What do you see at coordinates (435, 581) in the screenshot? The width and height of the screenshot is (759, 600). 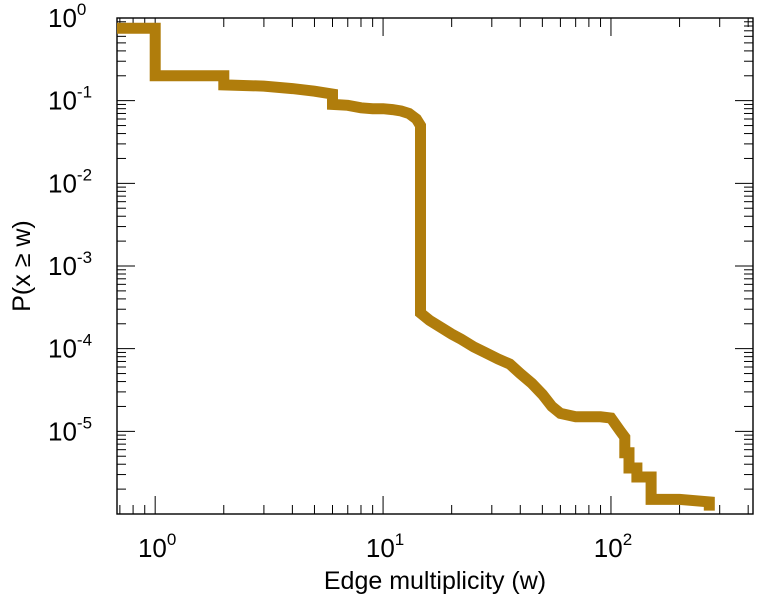 I see `x-axis-title: Edge multiplicity (w)` at bounding box center [435, 581].